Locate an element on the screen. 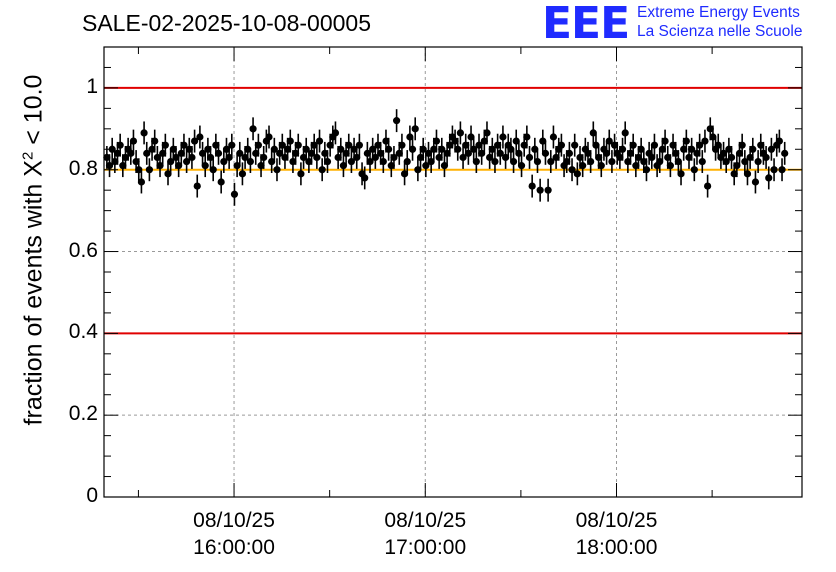 This screenshot has height=572, width=836. x-tick-time: 17:00:00 is located at coordinates (425, 547).